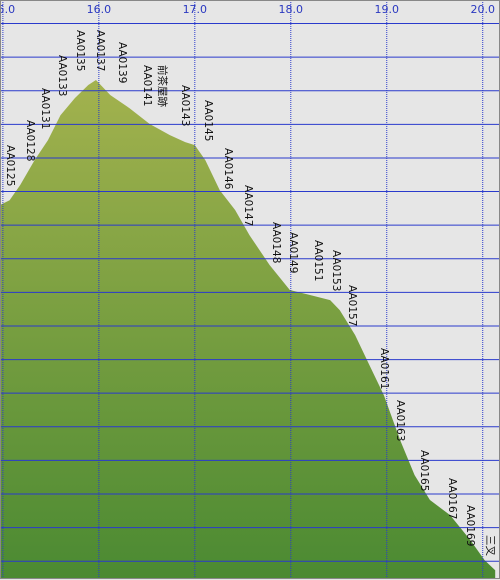  Describe the element at coordinates (248, 205) in the screenshot. I see `waypoint-label: AA0147` at that location.